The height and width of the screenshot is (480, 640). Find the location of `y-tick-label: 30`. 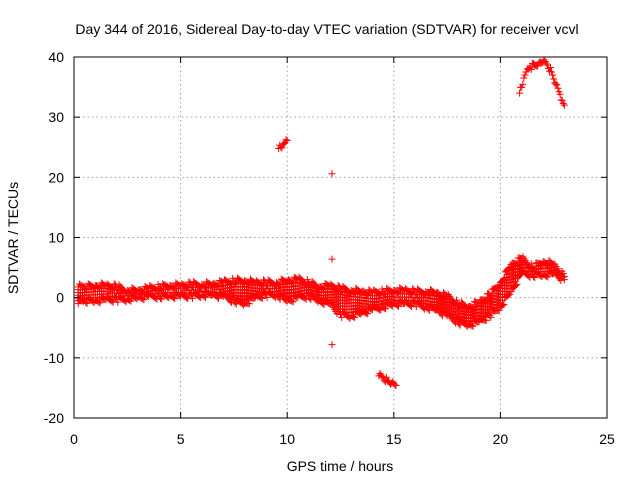

y-tick-label: 30 is located at coordinates (56, 117).